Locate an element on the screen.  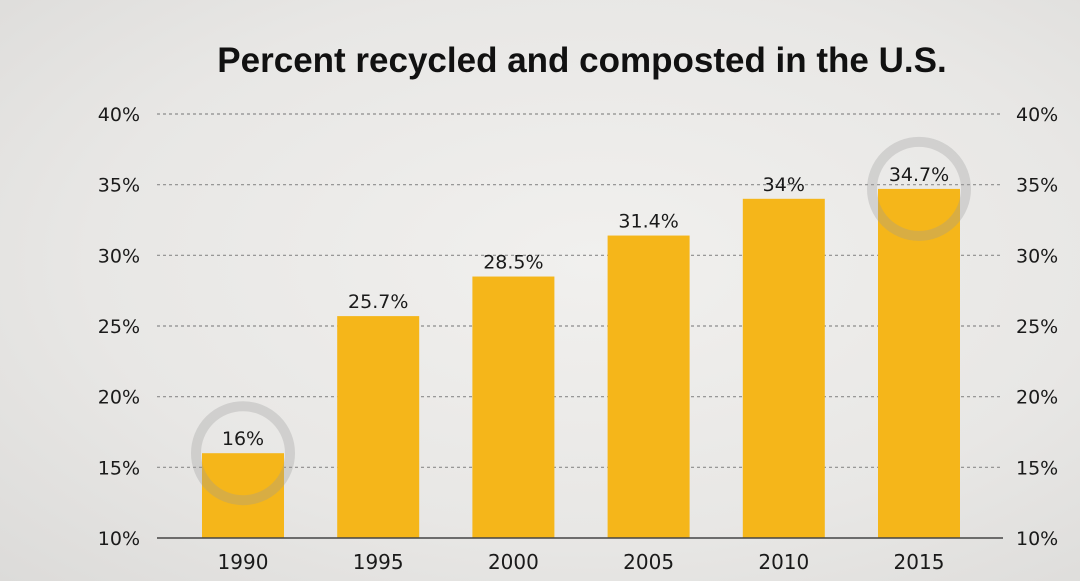
y-tick-label-left: 25% is located at coordinates (119, 327).